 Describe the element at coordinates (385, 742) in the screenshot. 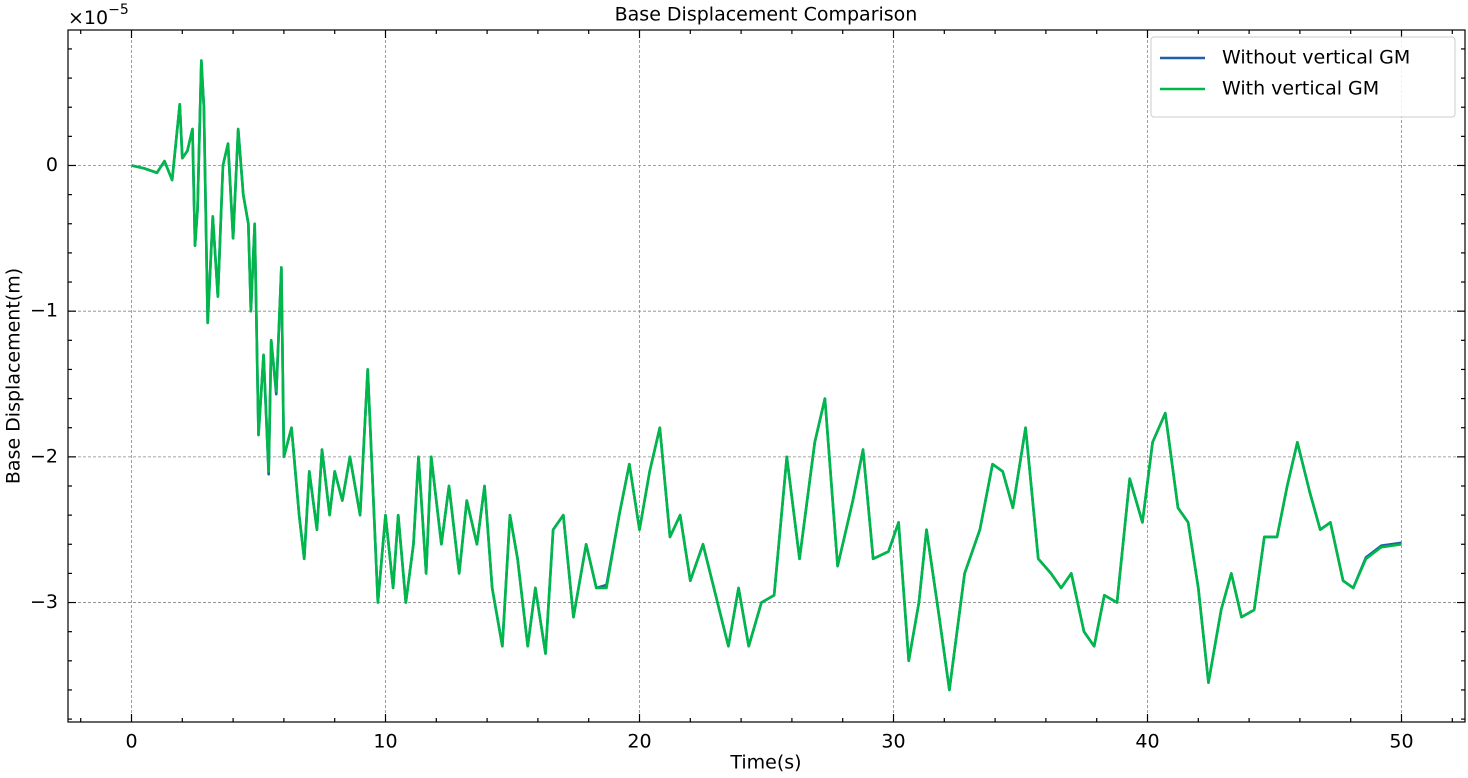

I see `x-tick-label: 10` at that location.